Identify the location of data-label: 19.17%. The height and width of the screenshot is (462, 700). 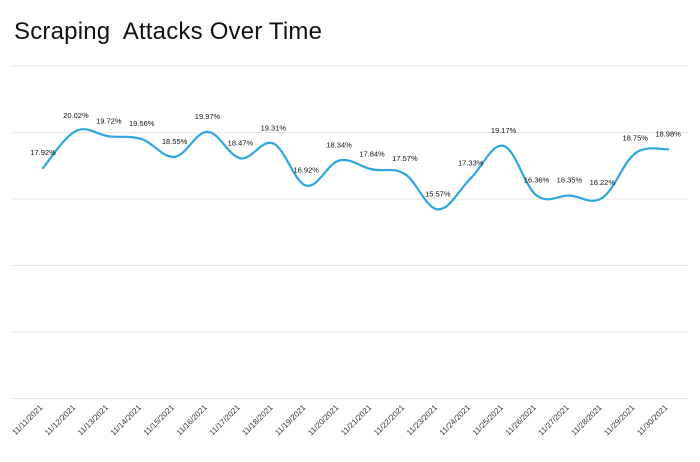
(504, 130).